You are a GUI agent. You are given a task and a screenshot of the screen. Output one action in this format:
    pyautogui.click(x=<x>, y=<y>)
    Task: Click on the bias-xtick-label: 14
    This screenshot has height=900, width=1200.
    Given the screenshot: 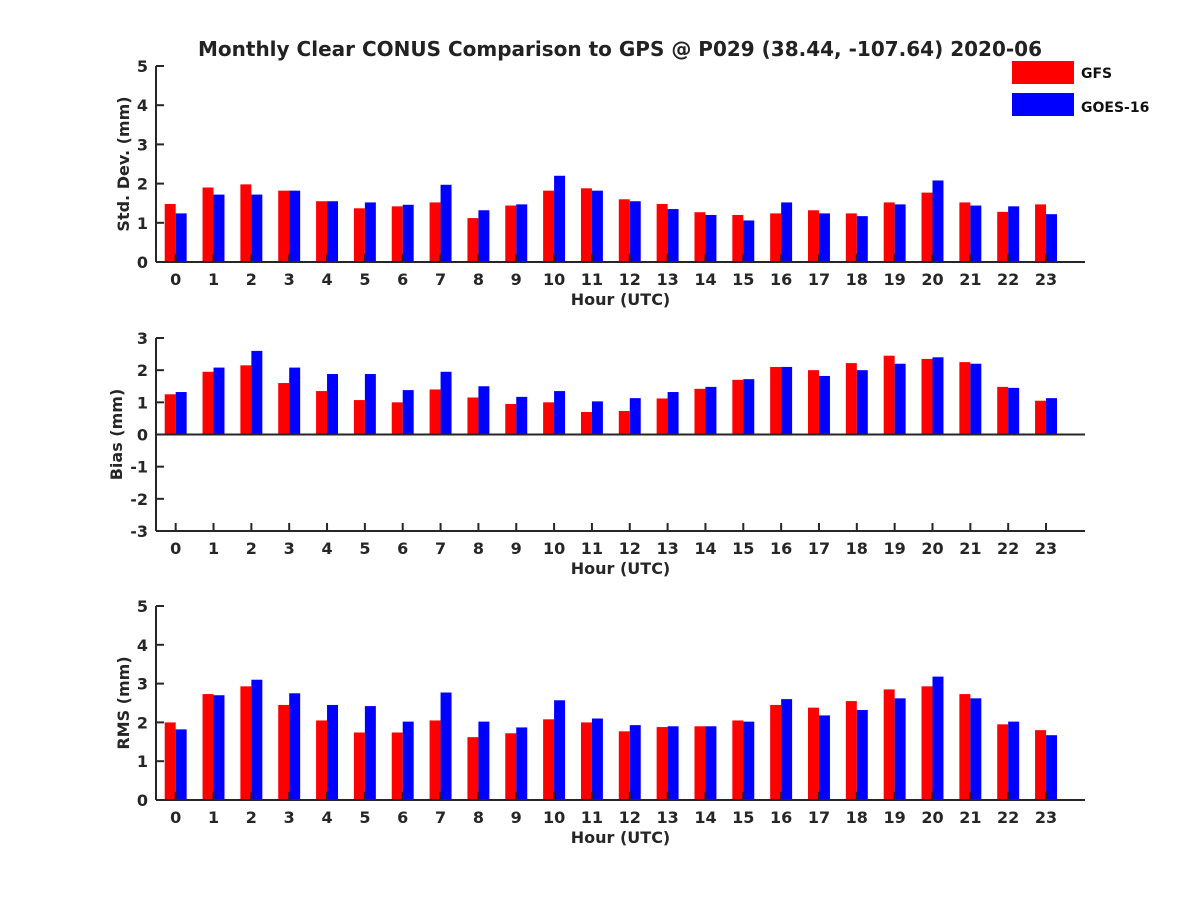 What is the action you would take?
    pyautogui.click(x=705, y=548)
    